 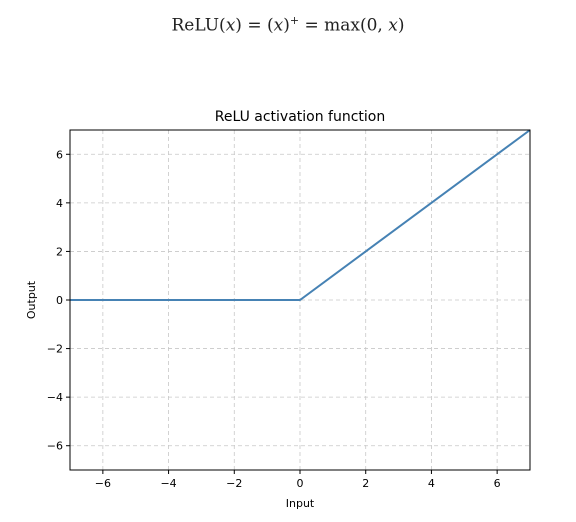 What do you see at coordinates (103, 483) in the screenshot?
I see `x-tick-label: −6` at bounding box center [103, 483].